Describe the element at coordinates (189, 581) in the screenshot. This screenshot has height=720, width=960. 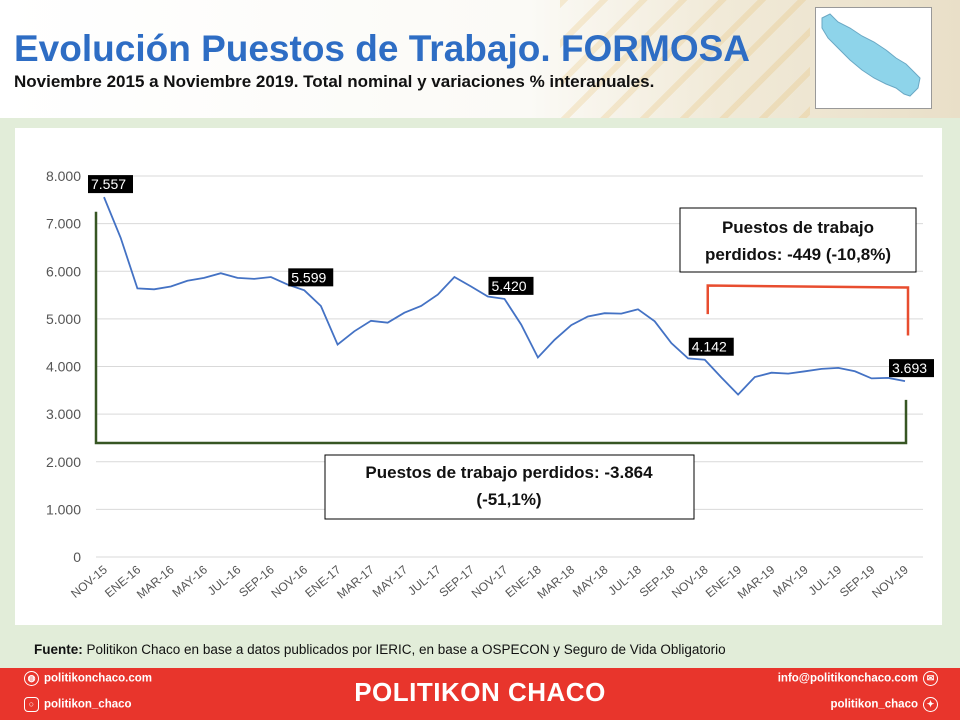
I see `x-tick-label: MAY-16` at that location.